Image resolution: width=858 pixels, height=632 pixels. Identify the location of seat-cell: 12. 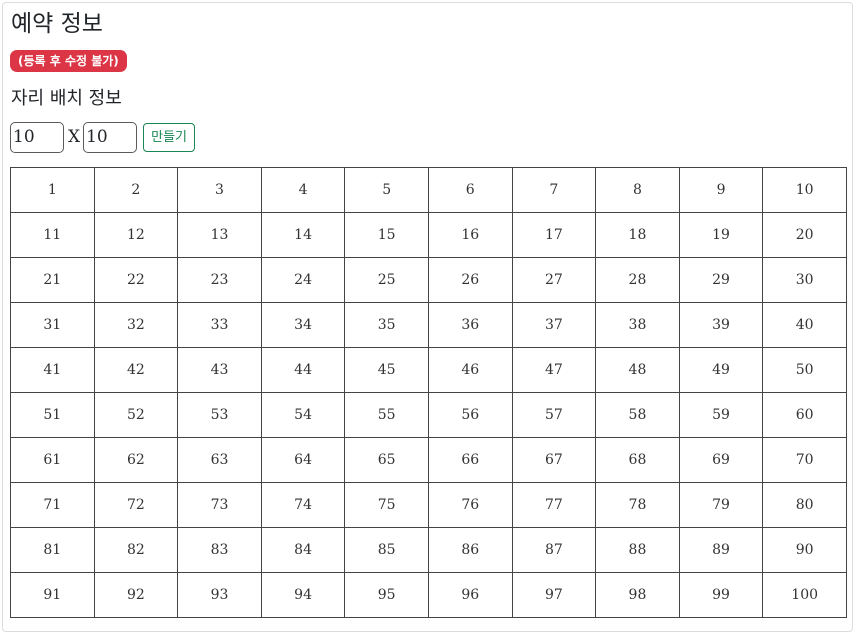
(136, 235).